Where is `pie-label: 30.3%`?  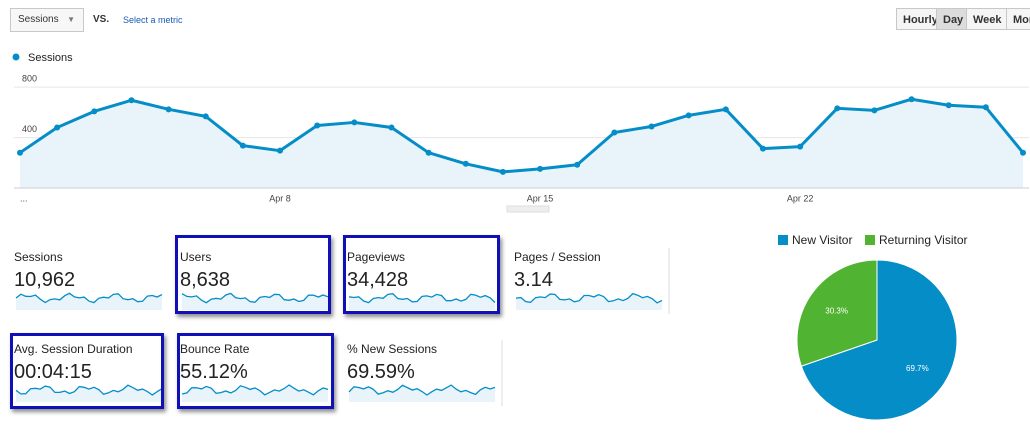
pie-label: 30.3% is located at coordinates (836, 310).